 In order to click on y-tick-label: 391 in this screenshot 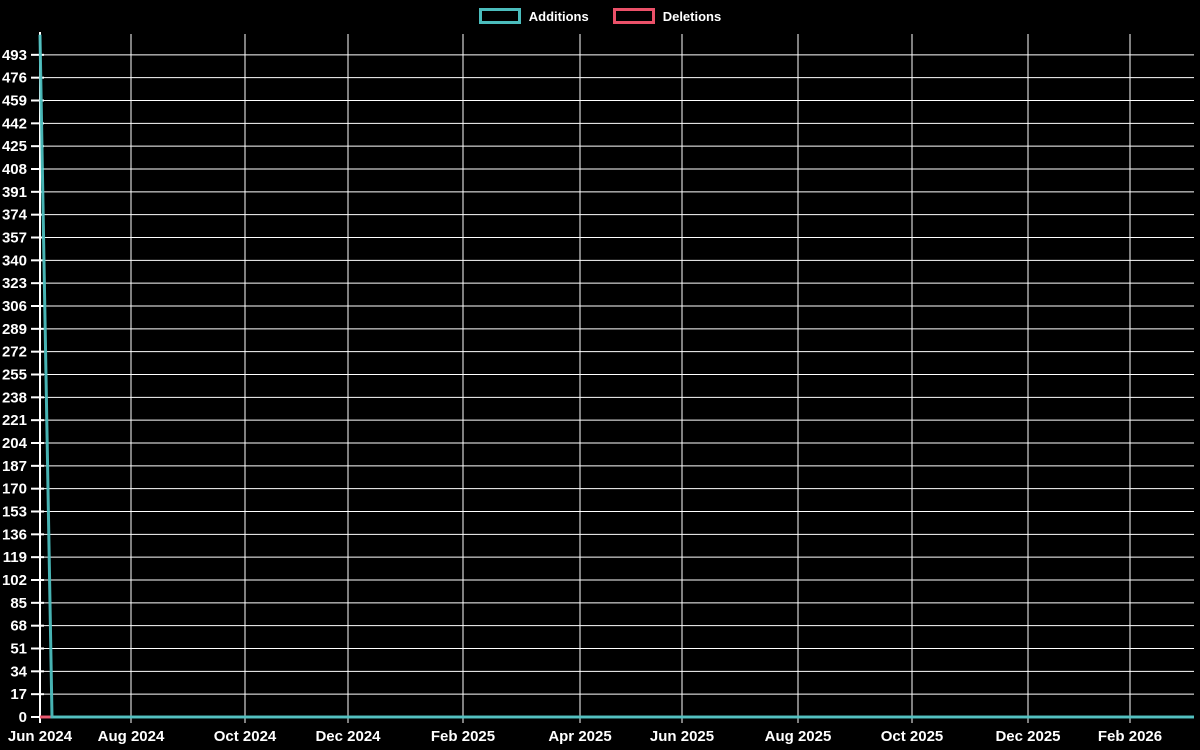, I will do `click(14, 192)`.